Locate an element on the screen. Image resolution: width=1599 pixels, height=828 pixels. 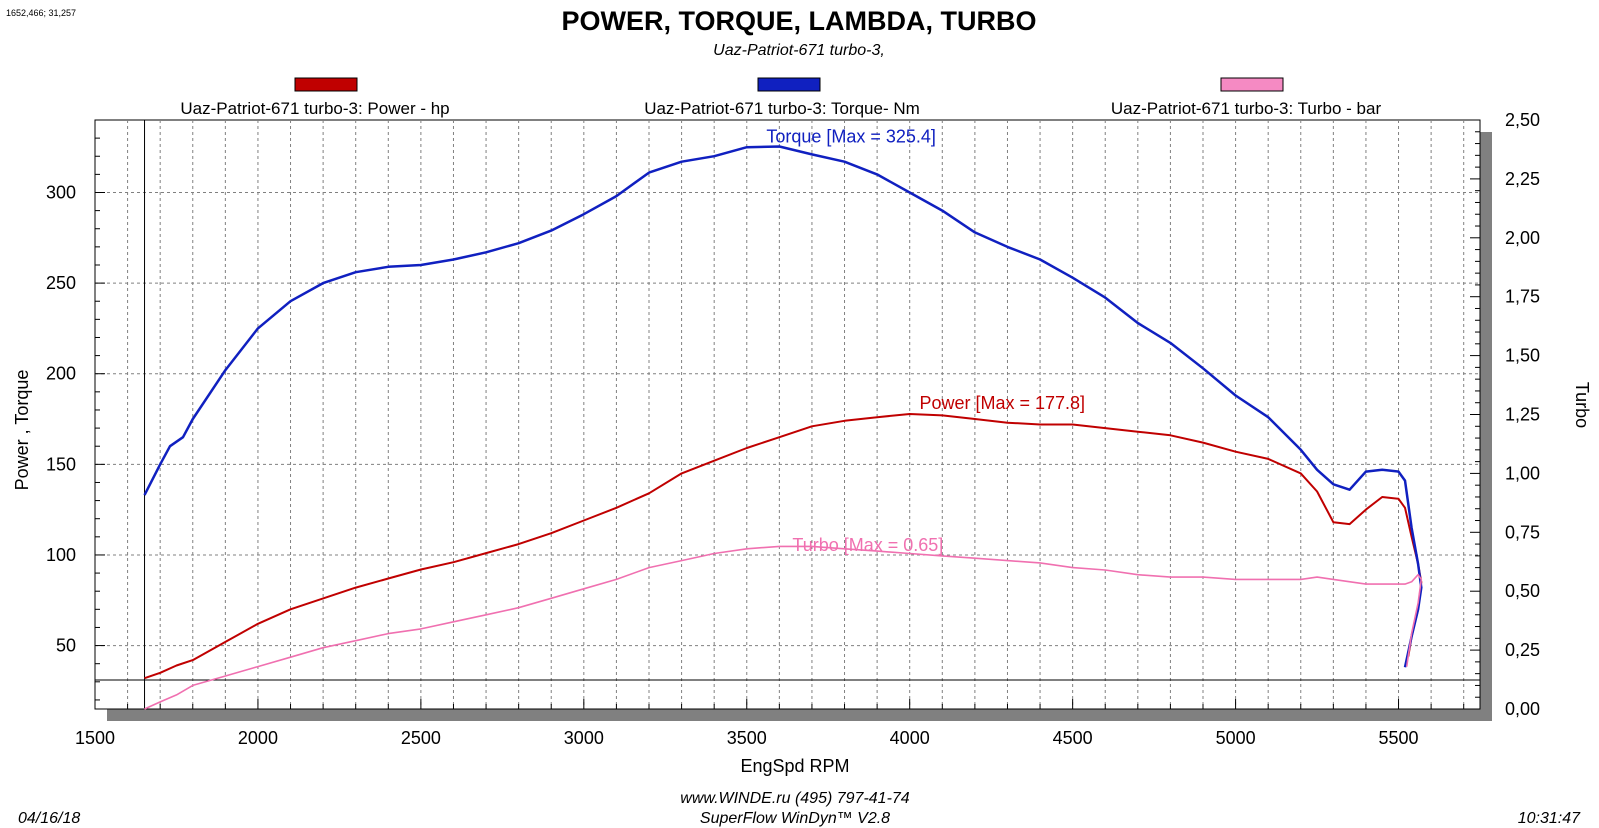
footer-time: 10:31:47 is located at coordinates (1549, 818).